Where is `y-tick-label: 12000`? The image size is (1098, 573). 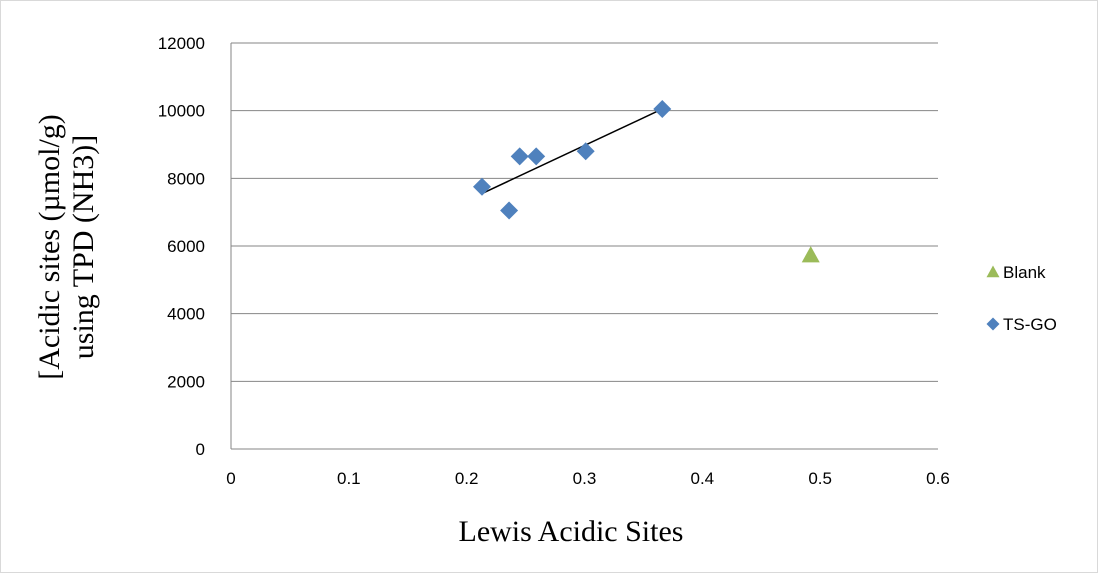
y-tick-label: 12000 is located at coordinates (181, 43).